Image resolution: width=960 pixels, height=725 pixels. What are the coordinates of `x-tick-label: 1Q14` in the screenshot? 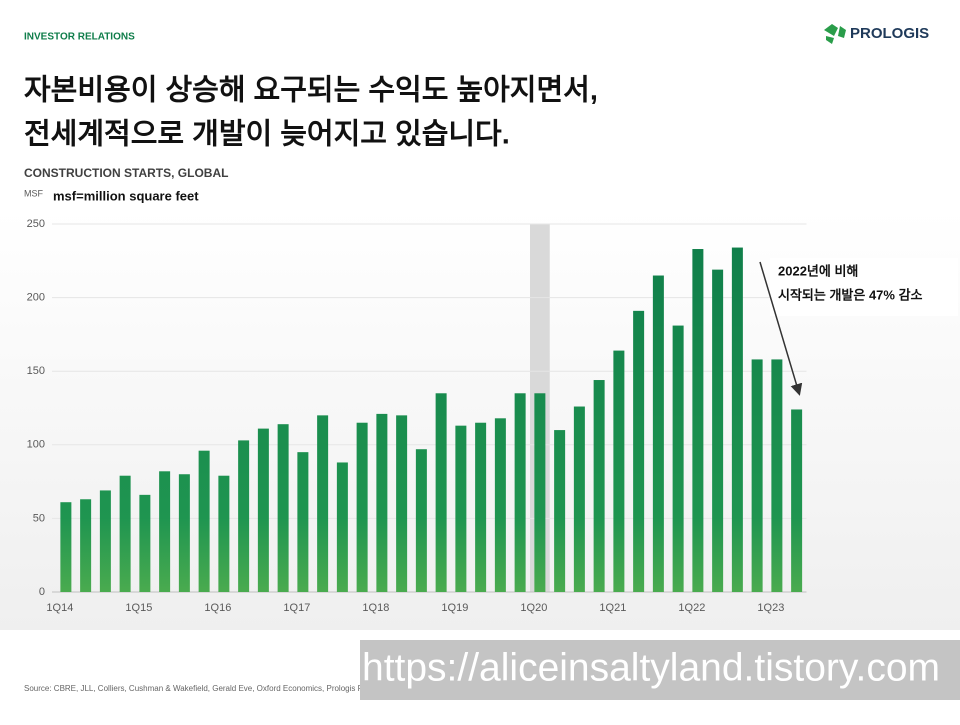 It's located at (59, 608).